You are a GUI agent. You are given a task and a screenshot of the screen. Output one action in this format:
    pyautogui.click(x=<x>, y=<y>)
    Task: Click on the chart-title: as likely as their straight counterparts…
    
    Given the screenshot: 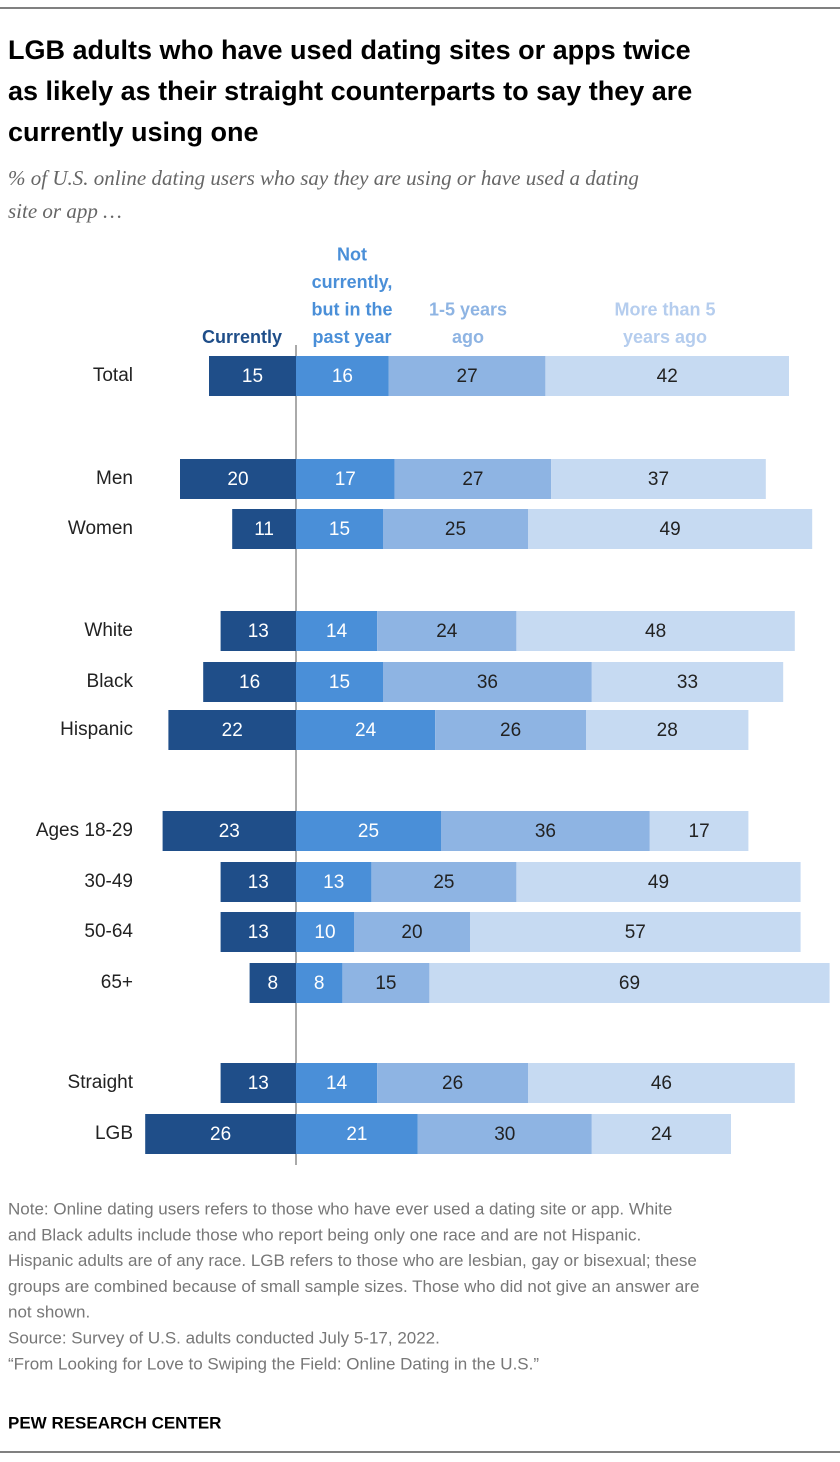 What is the action you would take?
    pyautogui.click(x=350, y=91)
    